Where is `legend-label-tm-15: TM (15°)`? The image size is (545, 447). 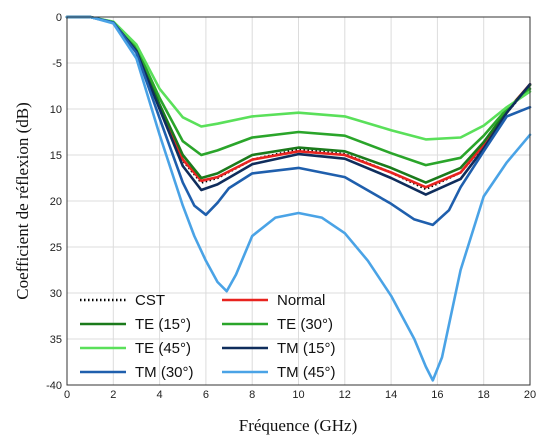 legend-label-tm-15: TM (15°) is located at coordinates (306, 348).